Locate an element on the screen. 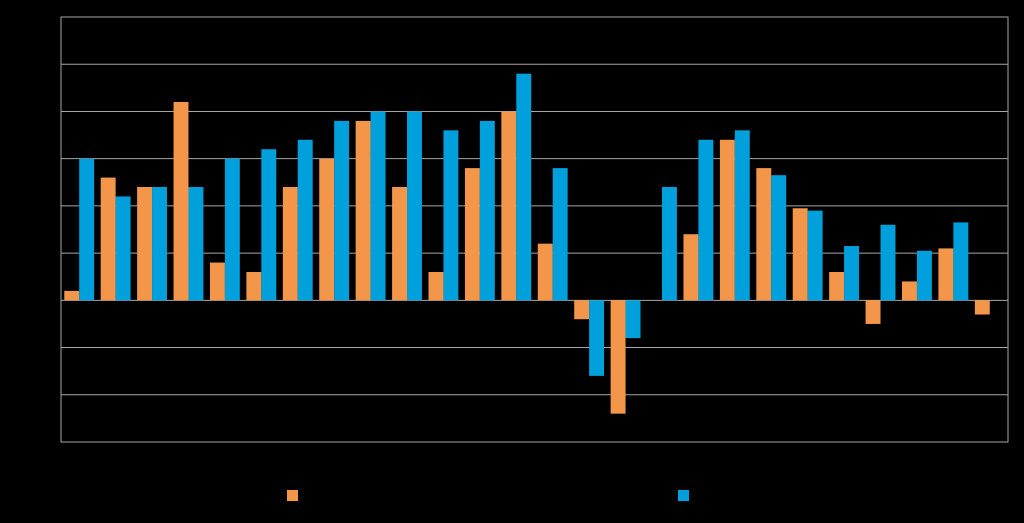 The image size is (1024, 523). legend is located at coordinates (488, 495).